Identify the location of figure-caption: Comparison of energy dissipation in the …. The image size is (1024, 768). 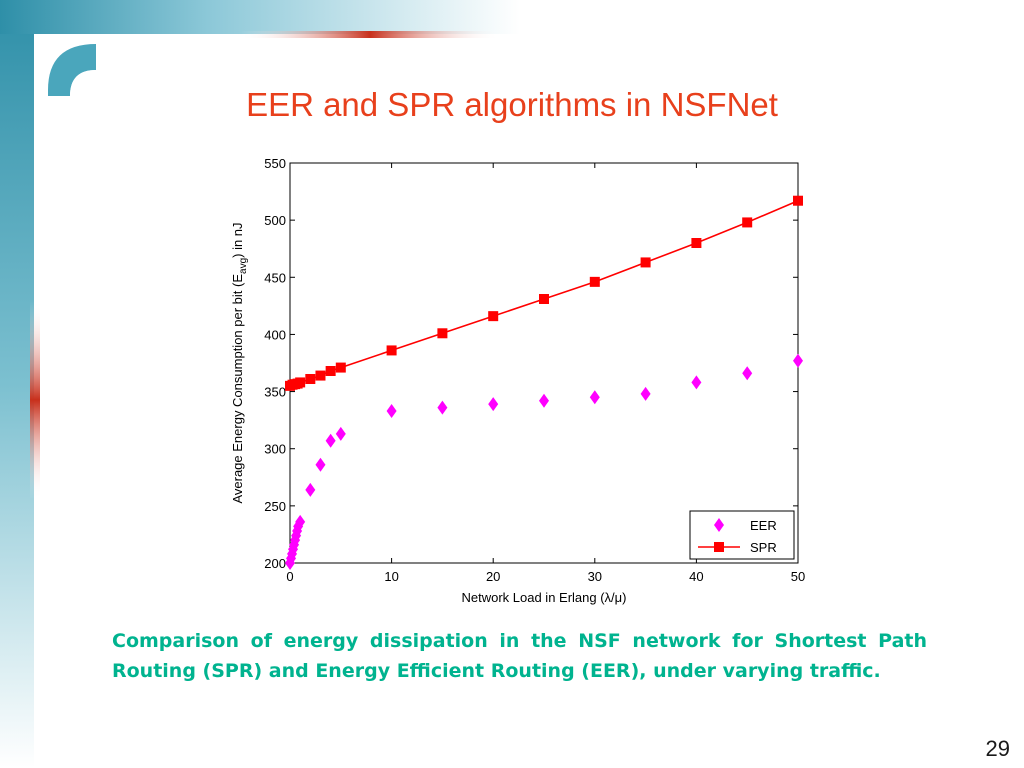
(519, 656).